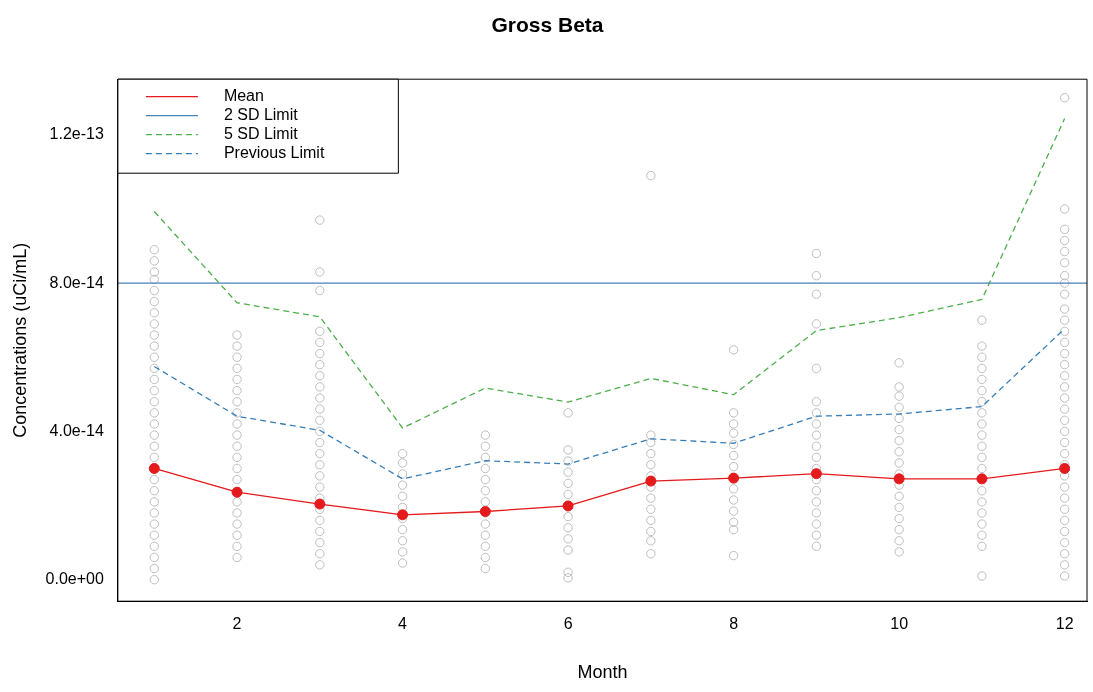 Image resolution: width=1093 pixels, height=692 pixels. Describe the element at coordinates (19, 340) in the screenshot. I see `y-axis-title: Concentrations (uCi/mL)` at that location.